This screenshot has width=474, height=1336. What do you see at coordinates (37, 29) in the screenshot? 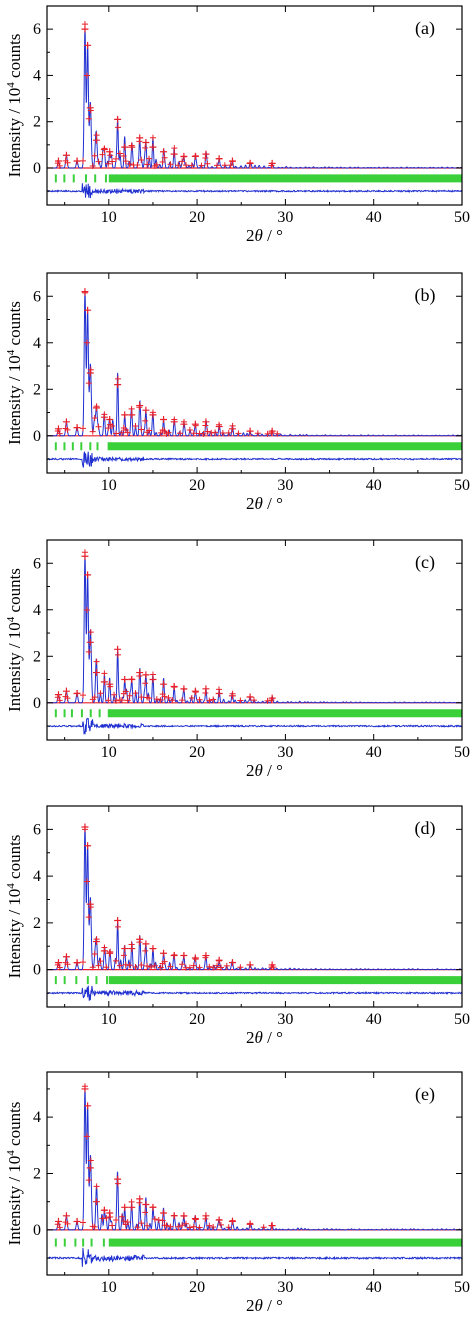
I see `y-tick-label: 6` at bounding box center [37, 29].